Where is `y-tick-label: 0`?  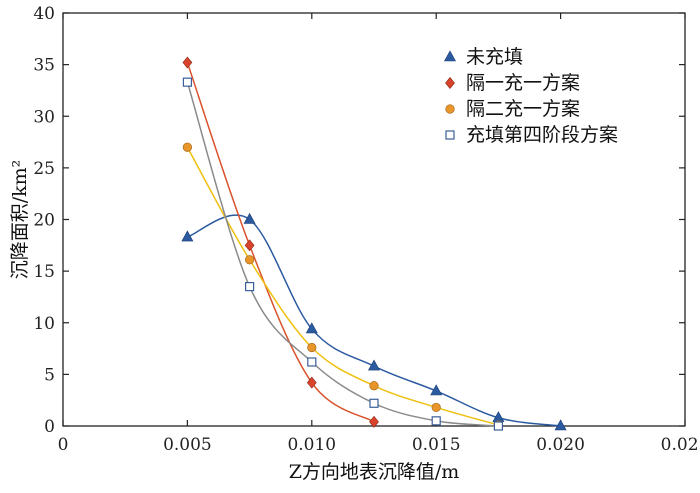 y-tick-label: 0 is located at coordinates (49, 427).